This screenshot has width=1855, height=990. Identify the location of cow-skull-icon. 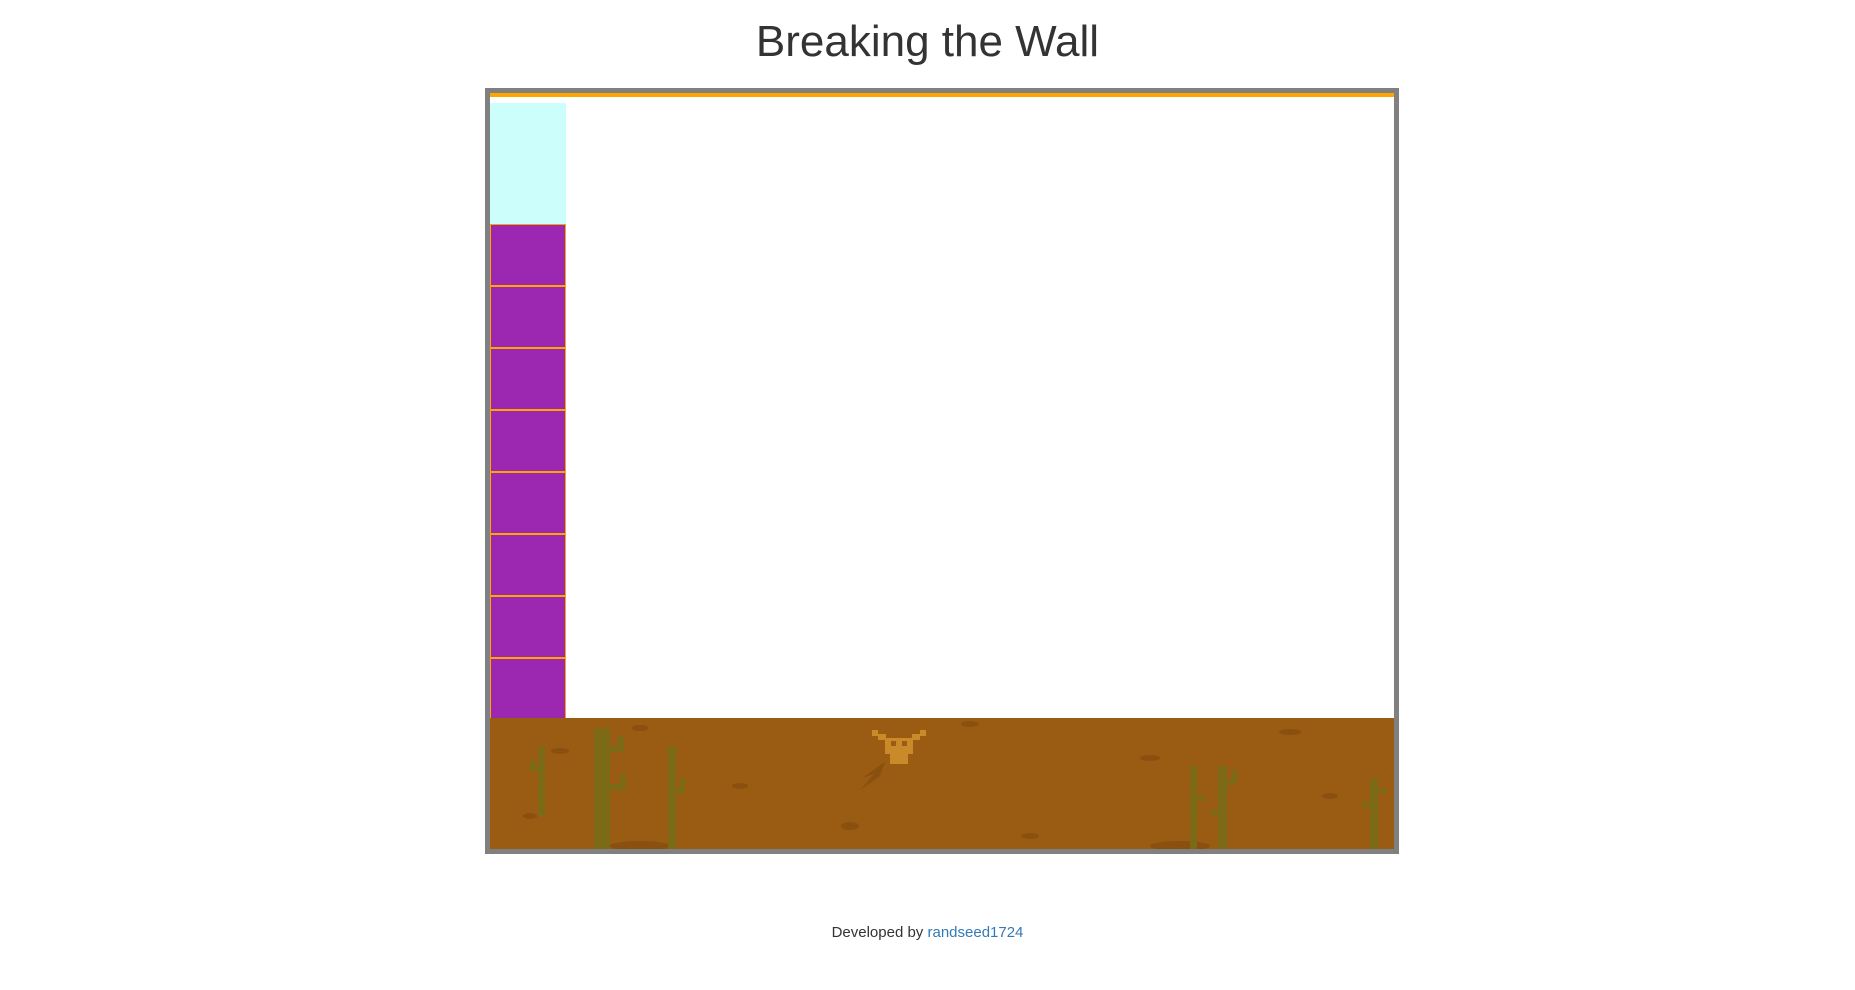
(893, 760).